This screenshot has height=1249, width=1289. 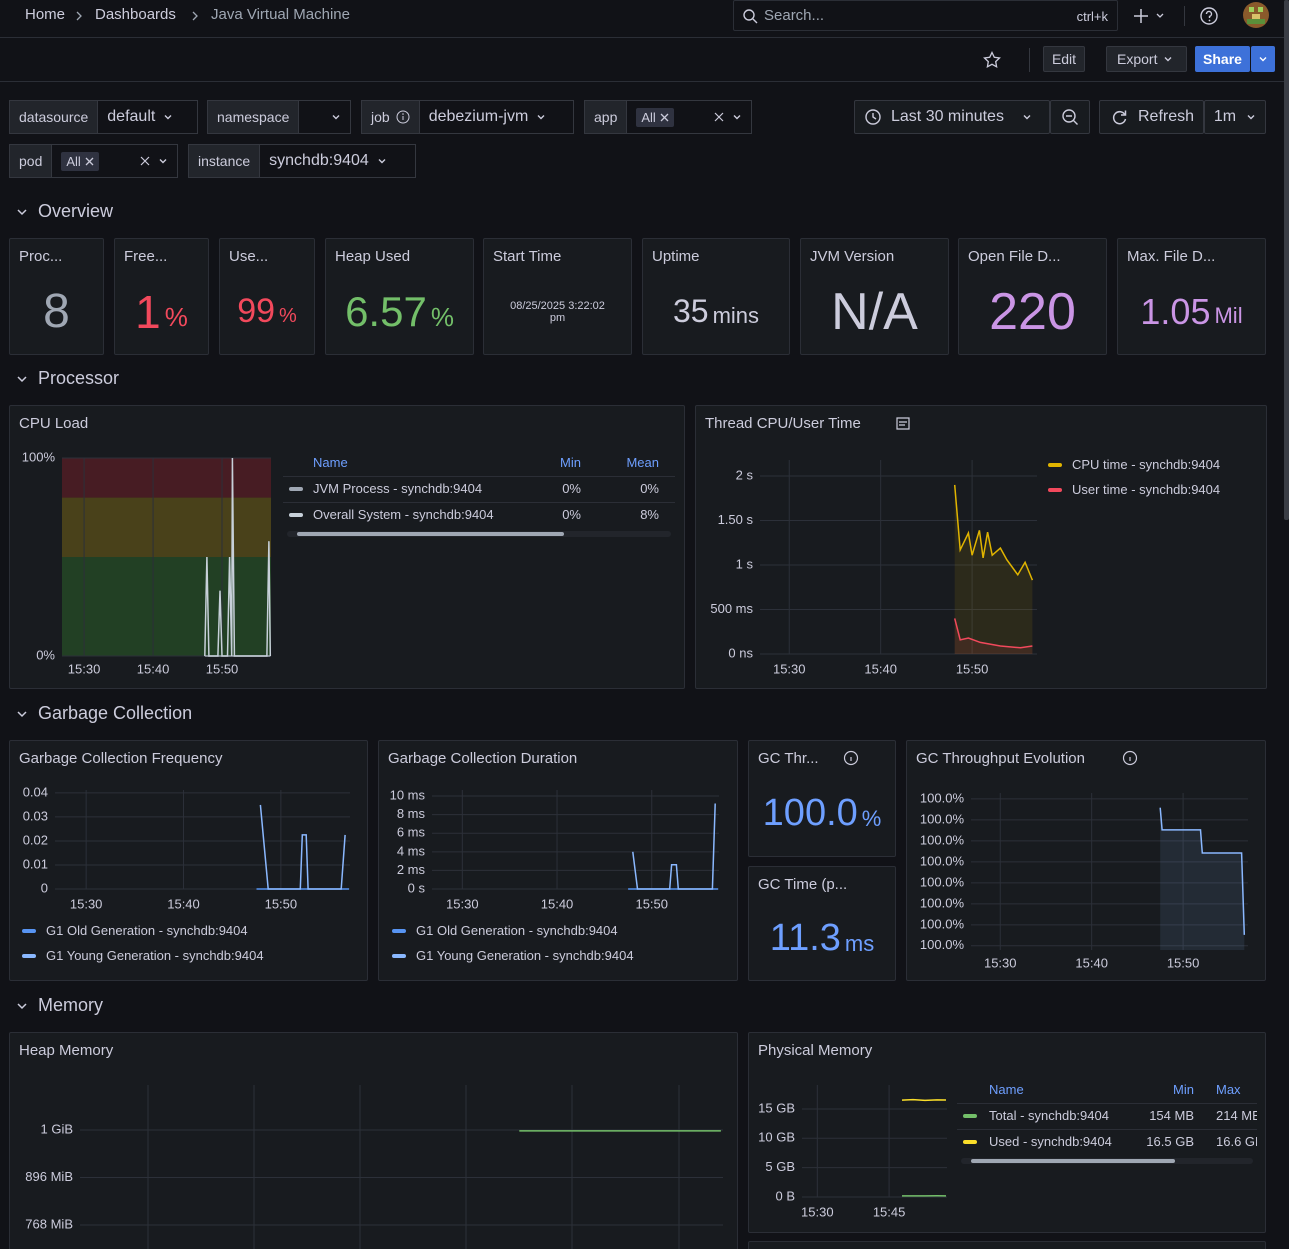 I want to click on collapse-icon, so click(x=22, y=1006).